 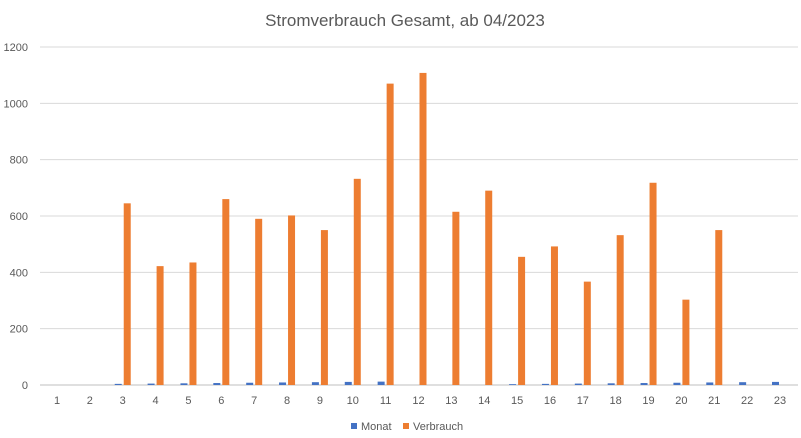 What do you see at coordinates (254, 401) in the screenshot?
I see `x-tick-label: 7` at bounding box center [254, 401].